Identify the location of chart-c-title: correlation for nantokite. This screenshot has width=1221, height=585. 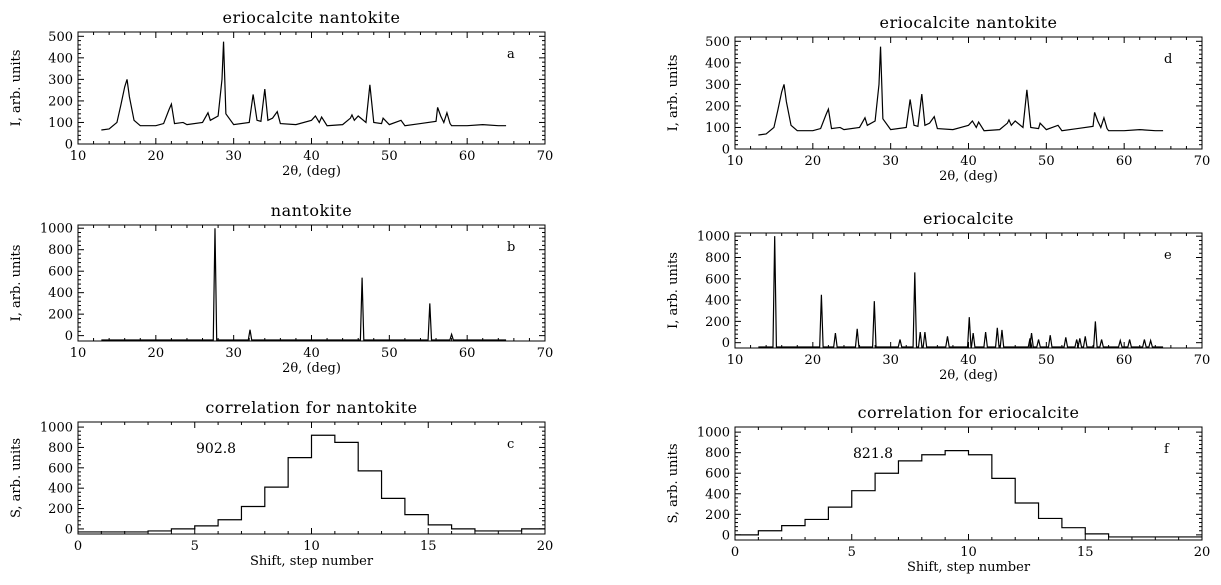
(311, 407).